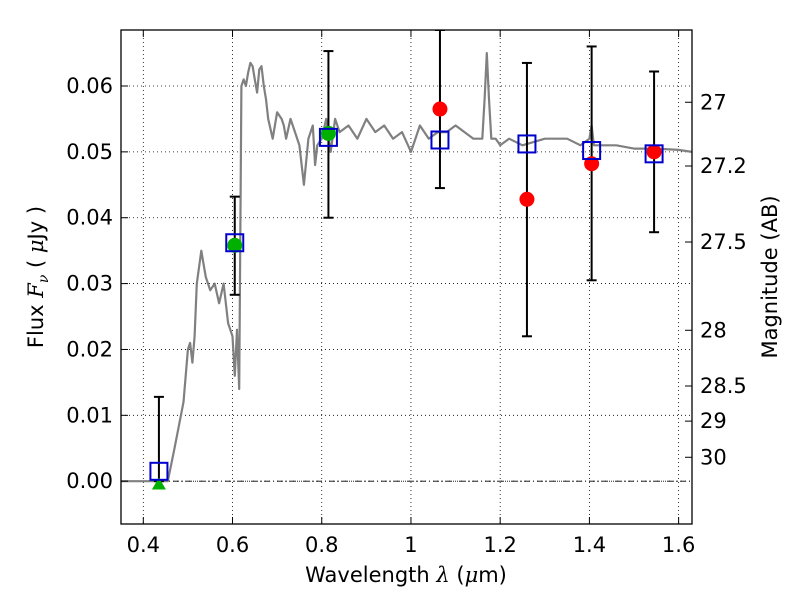 This screenshot has height=600, width=800. Describe the element at coordinates (89, 284) in the screenshot. I see `y-tick-label: 0.03` at that location.